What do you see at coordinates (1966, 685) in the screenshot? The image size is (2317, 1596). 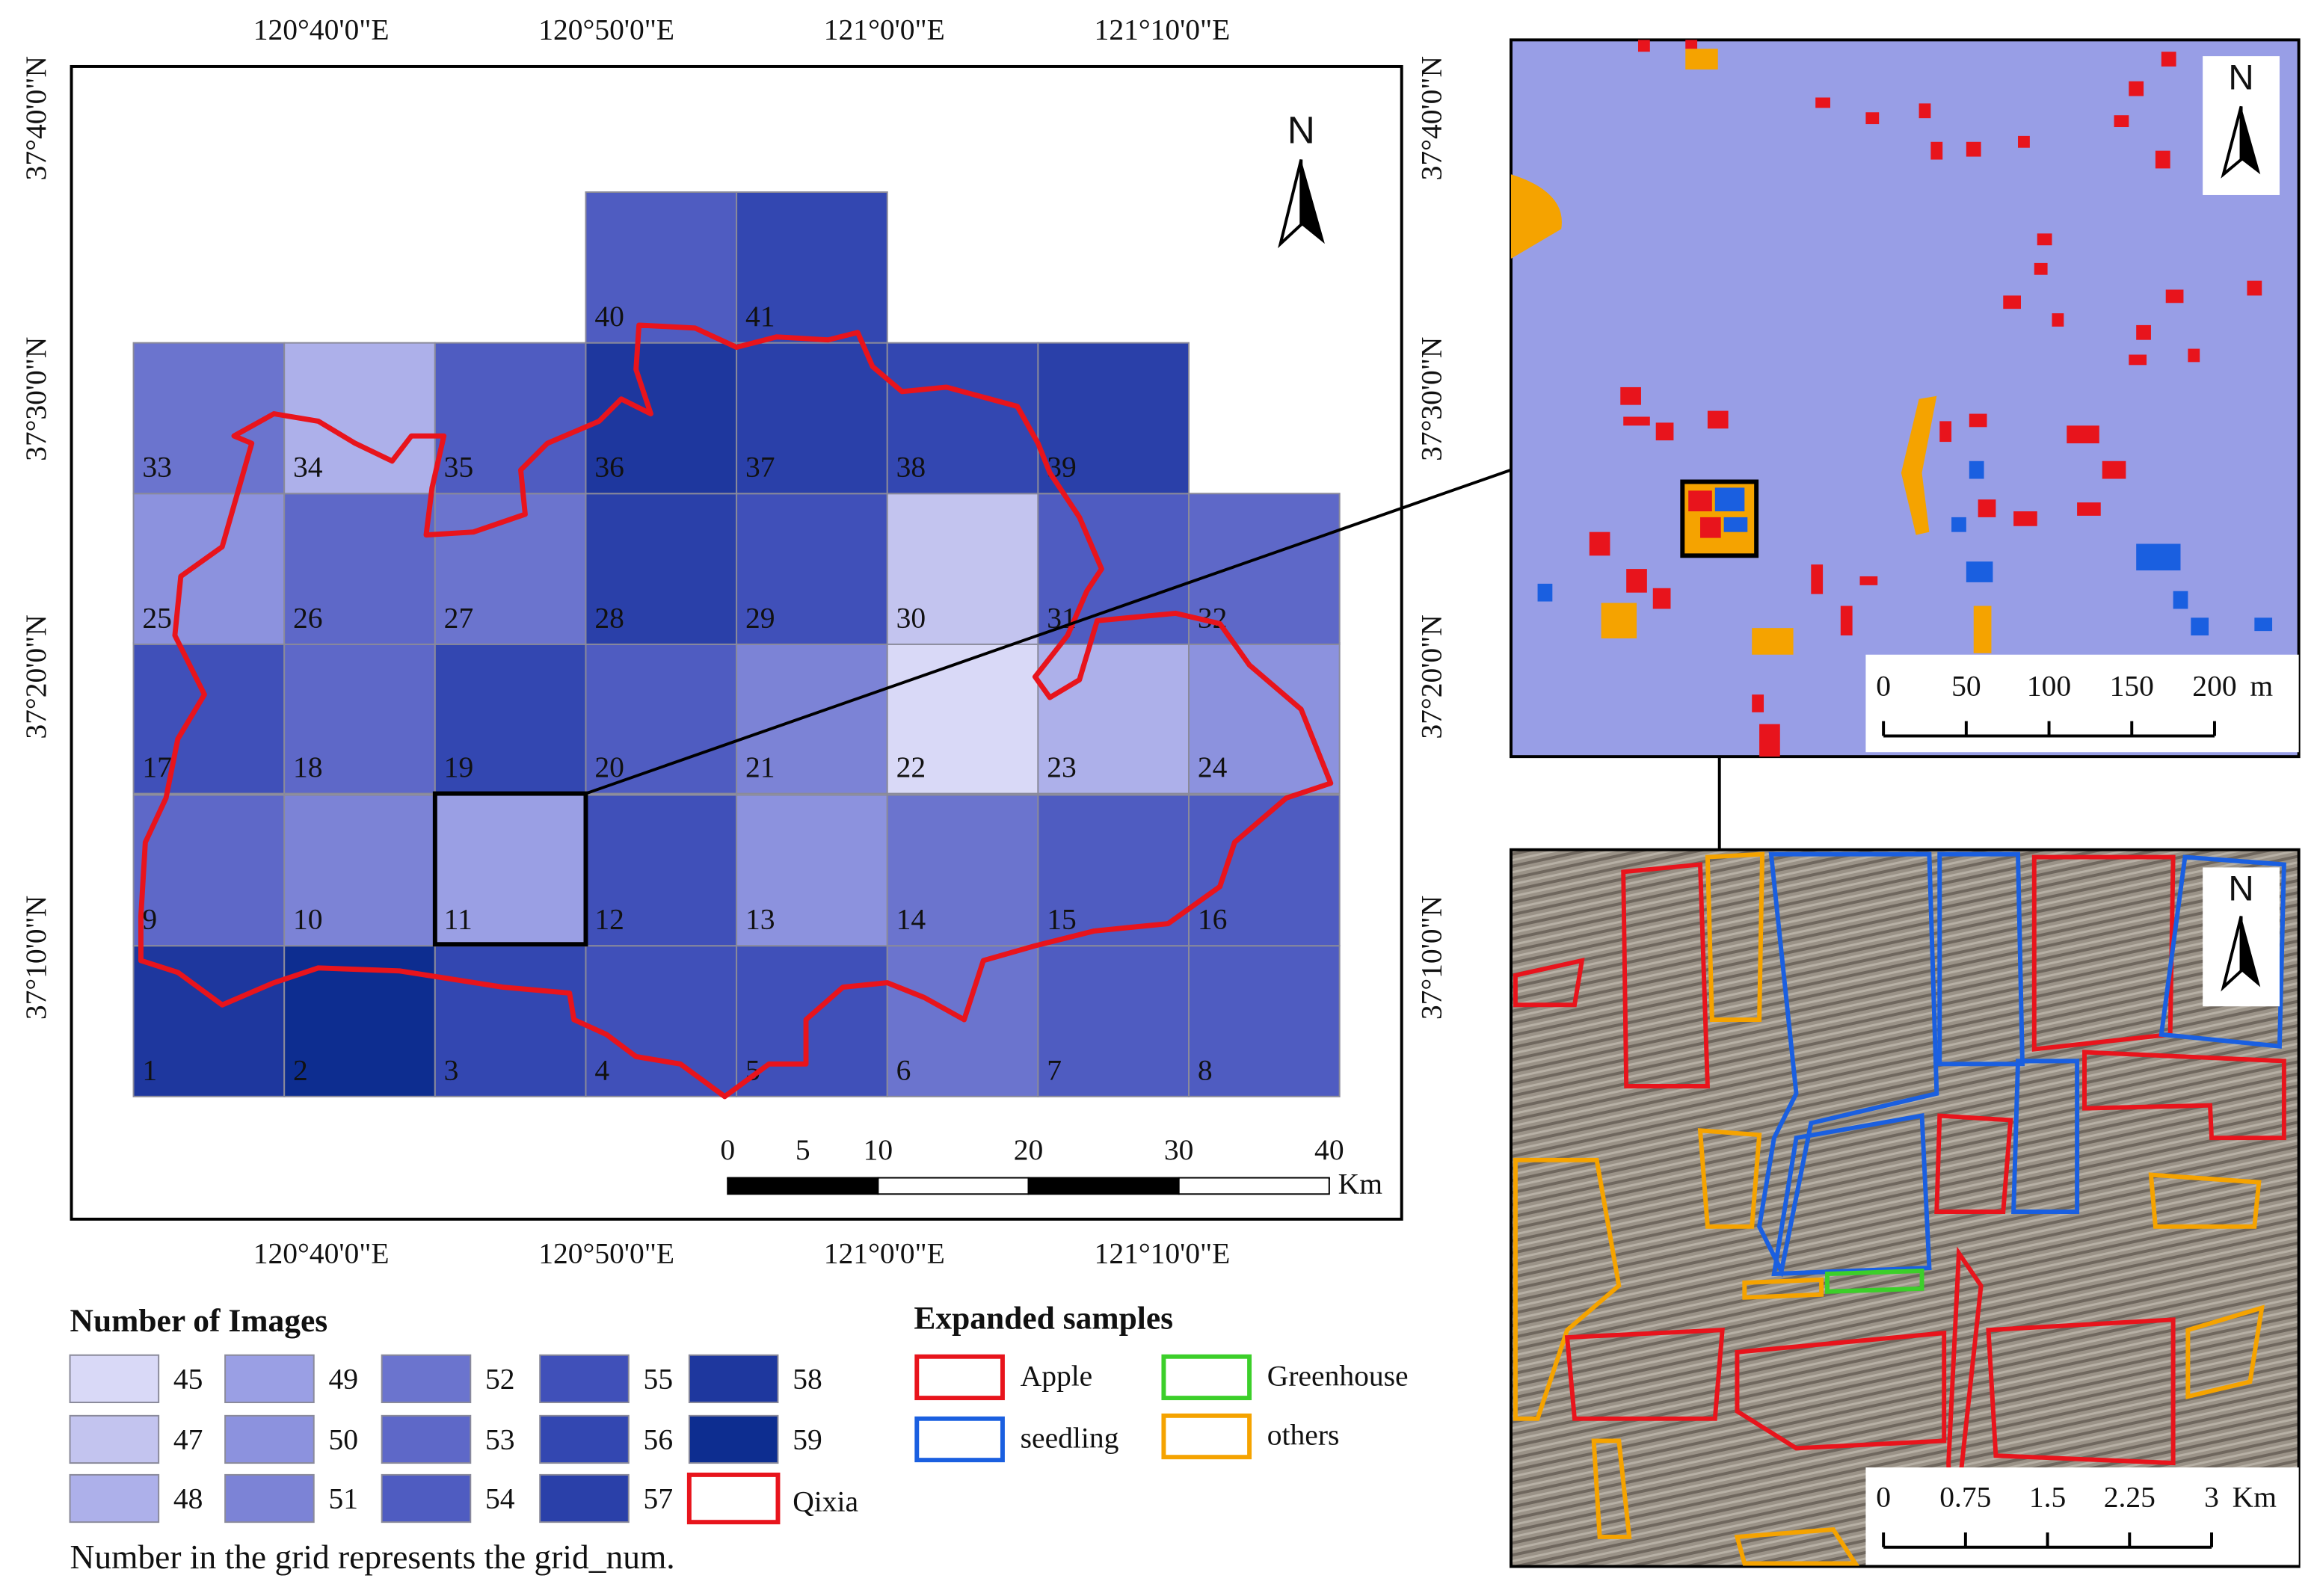 I see `scale-label: 50` at bounding box center [1966, 685].